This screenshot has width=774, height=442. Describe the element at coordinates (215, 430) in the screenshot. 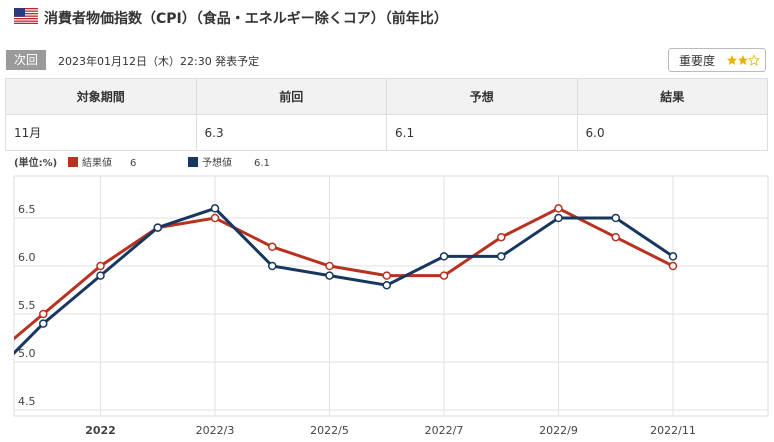

I see `x-tick-label: 2022/3` at that location.